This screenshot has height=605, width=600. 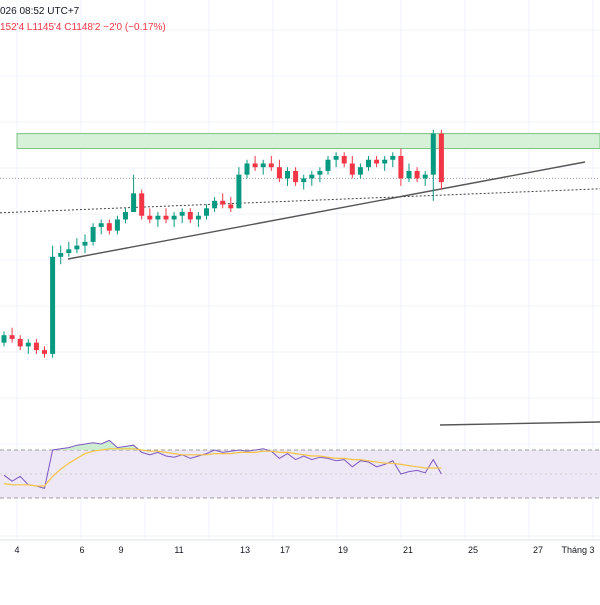 I want to click on rsi-ma-line, so click(x=222, y=467).